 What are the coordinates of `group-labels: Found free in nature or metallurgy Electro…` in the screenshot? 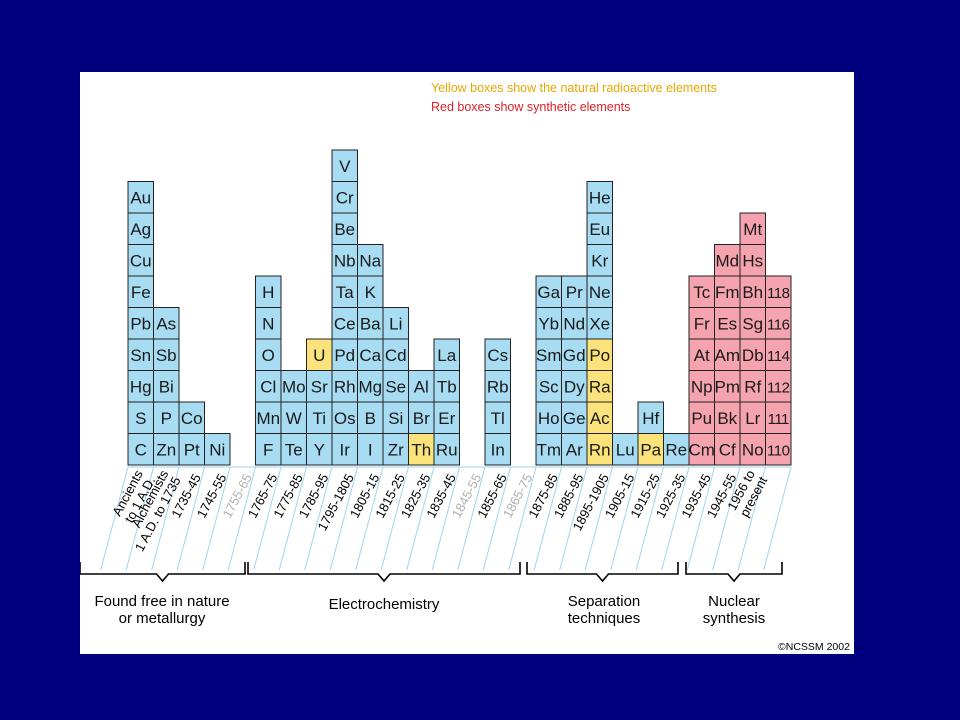 It's located at (429, 610).